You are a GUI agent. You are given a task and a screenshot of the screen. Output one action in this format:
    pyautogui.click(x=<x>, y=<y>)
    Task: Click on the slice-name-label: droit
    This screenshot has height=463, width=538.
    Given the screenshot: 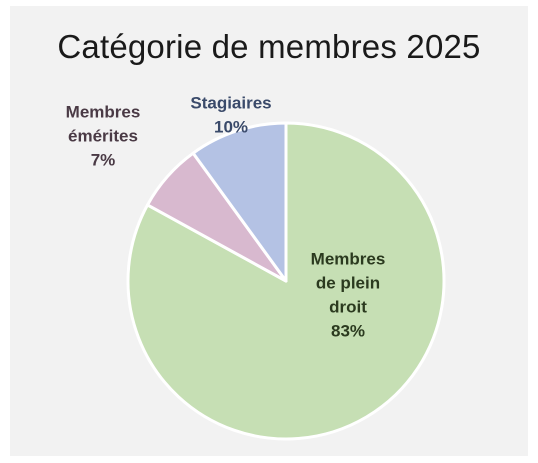 What is the action you would take?
    pyautogui.click(x=348, y=306)
    